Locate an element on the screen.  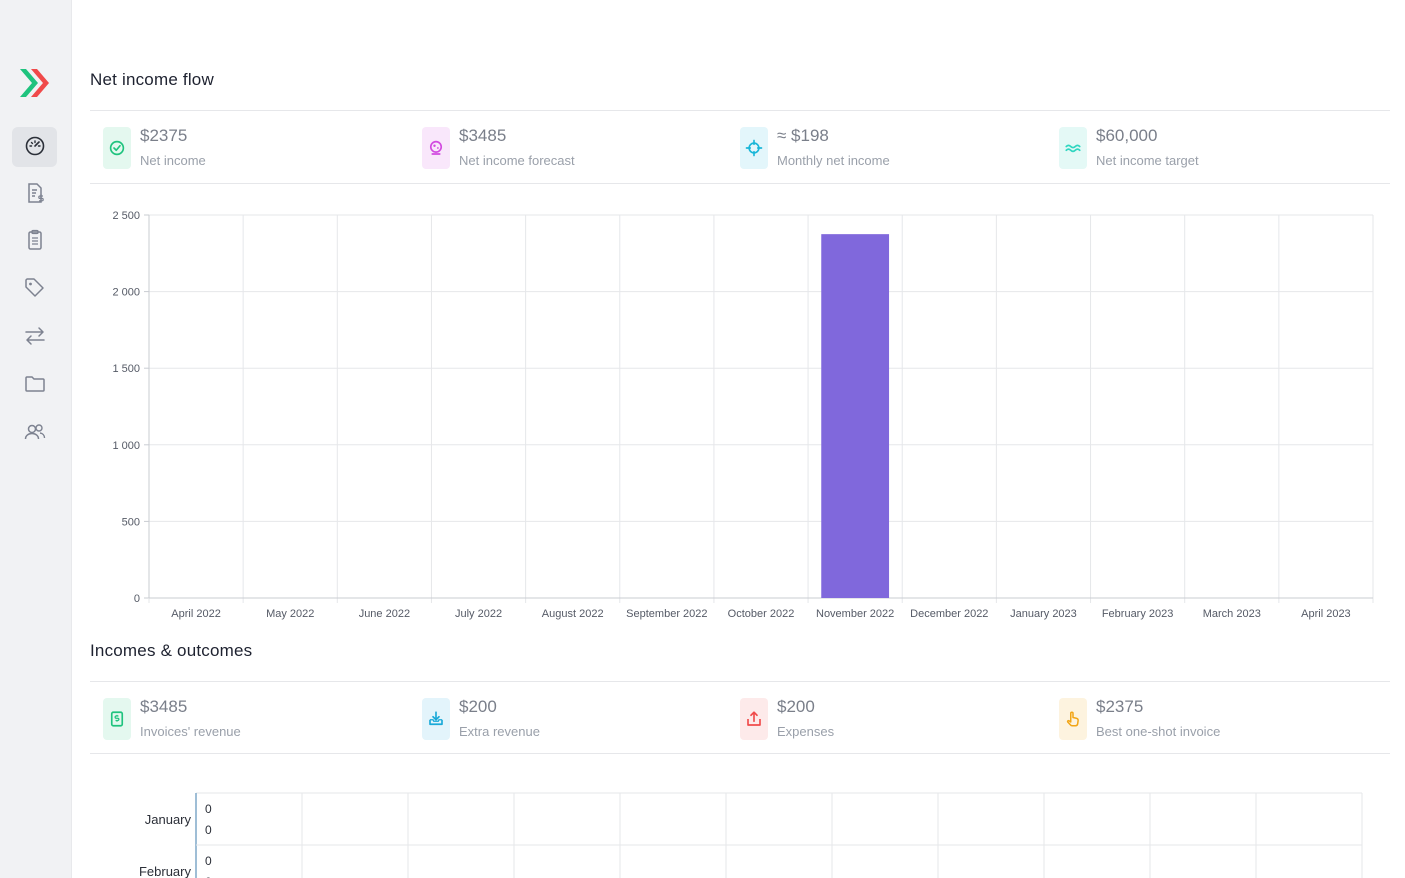
tag-icon is located at coordinates (35, 290).